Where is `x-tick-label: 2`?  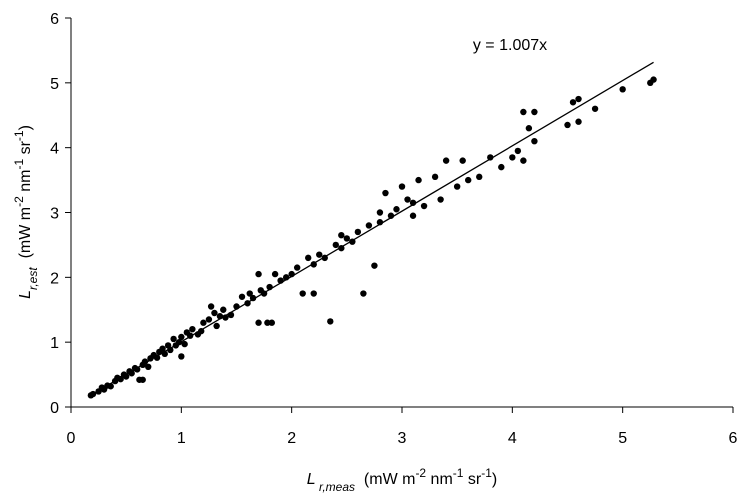 x-tick-label: 2 is located at coordinates (291, 438).